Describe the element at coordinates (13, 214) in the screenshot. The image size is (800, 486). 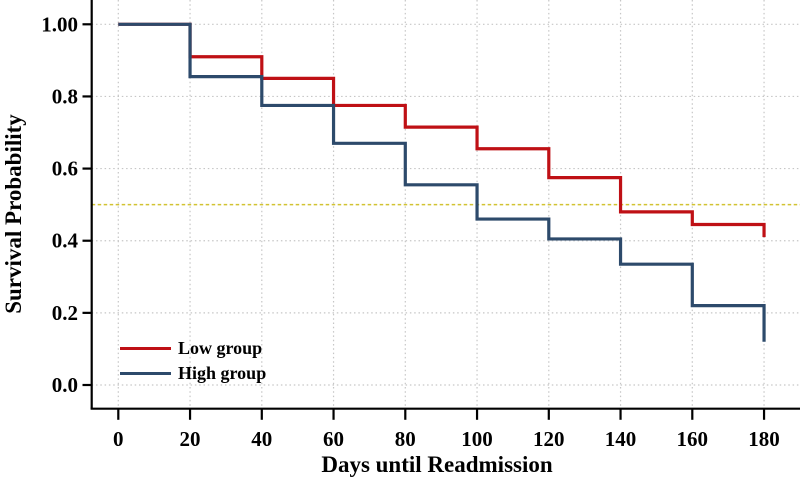
I see `y-axis-title: Survival Probability` at that location.